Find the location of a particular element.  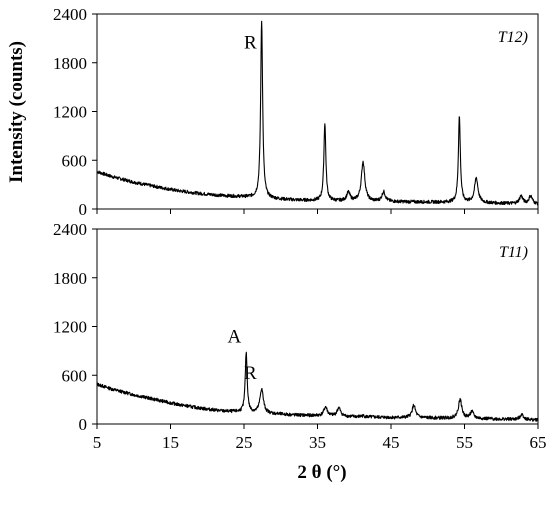

x-tick-label: 55 is located at coordinates (464, 442).